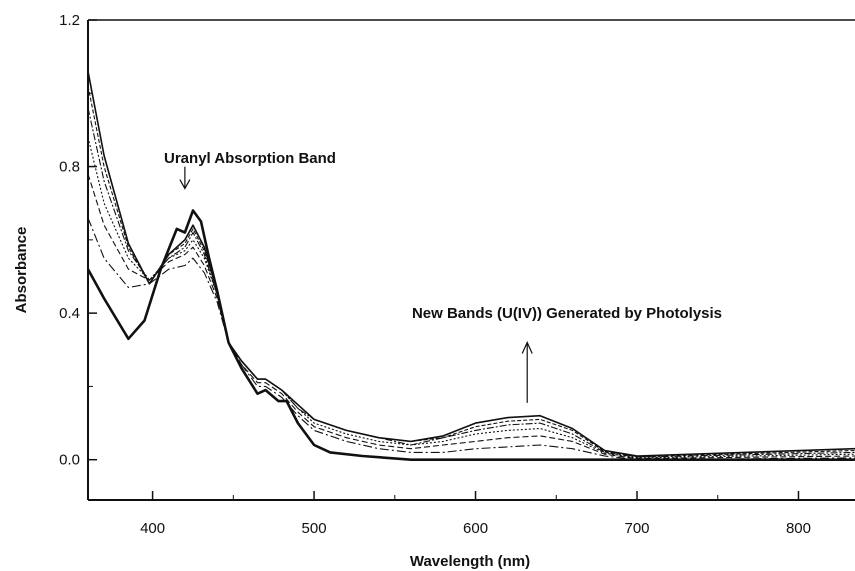 Image resolution: width=855 pixels, height=571 pixels. I want to click on y-tick-label: 0.4, so click(69, 313).